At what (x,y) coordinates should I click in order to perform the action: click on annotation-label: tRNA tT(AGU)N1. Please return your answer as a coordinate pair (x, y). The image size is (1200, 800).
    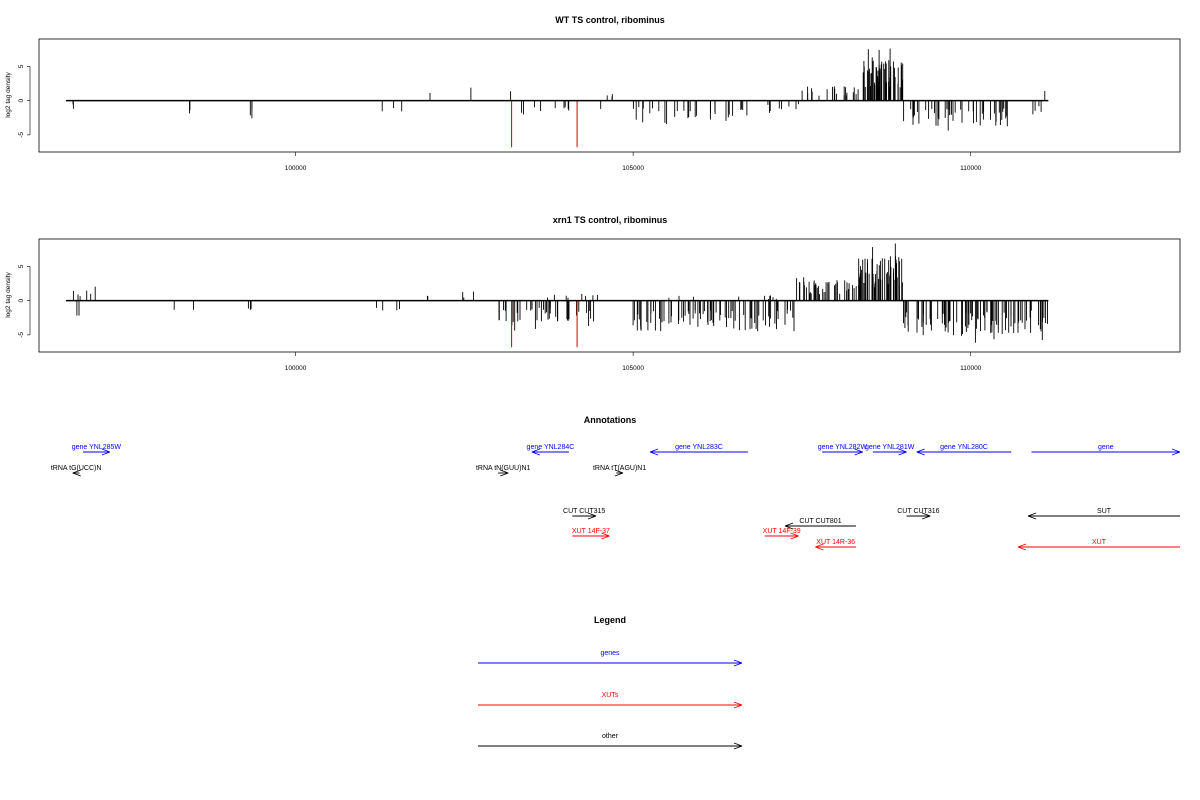
    Looking at the image, I should click on (619, 468).